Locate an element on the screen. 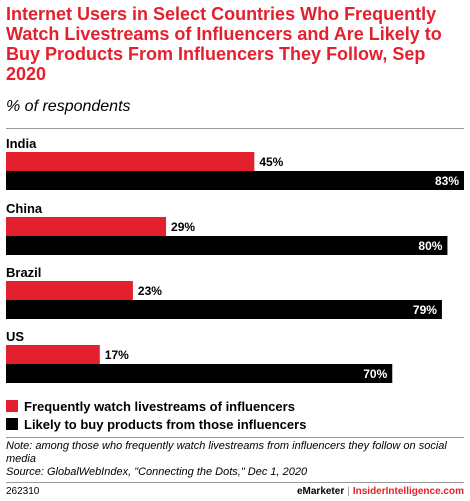  data-label-s0-0: 45% is located at coordinates (271, 162).